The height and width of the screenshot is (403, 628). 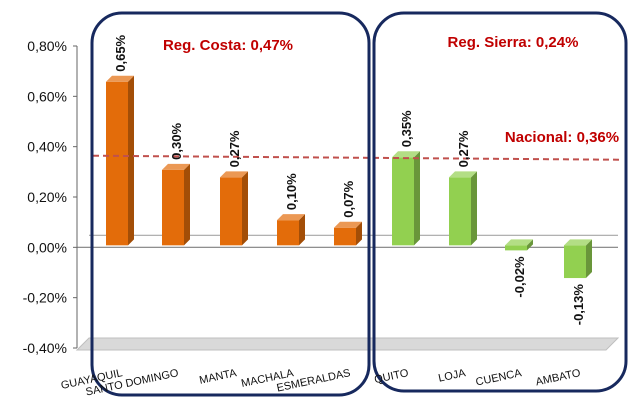 What do you see at coordinates (47, 147) in the screenshot?
I see `y-tick-label: 0,40%` at bounding box center [47, 147].